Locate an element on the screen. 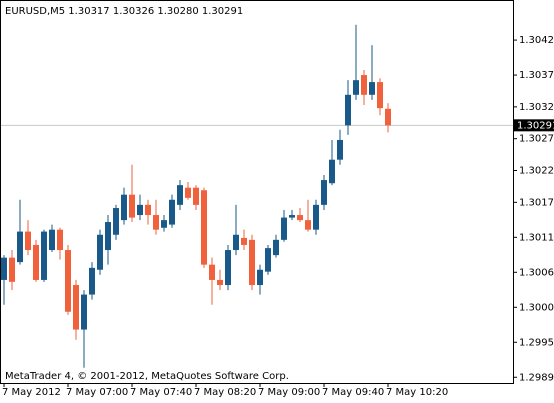 Image resolution: width=554 pixels, height=403 pixels. x-tick-label: 7 May 10:20 is located at coordinates (417, 392).